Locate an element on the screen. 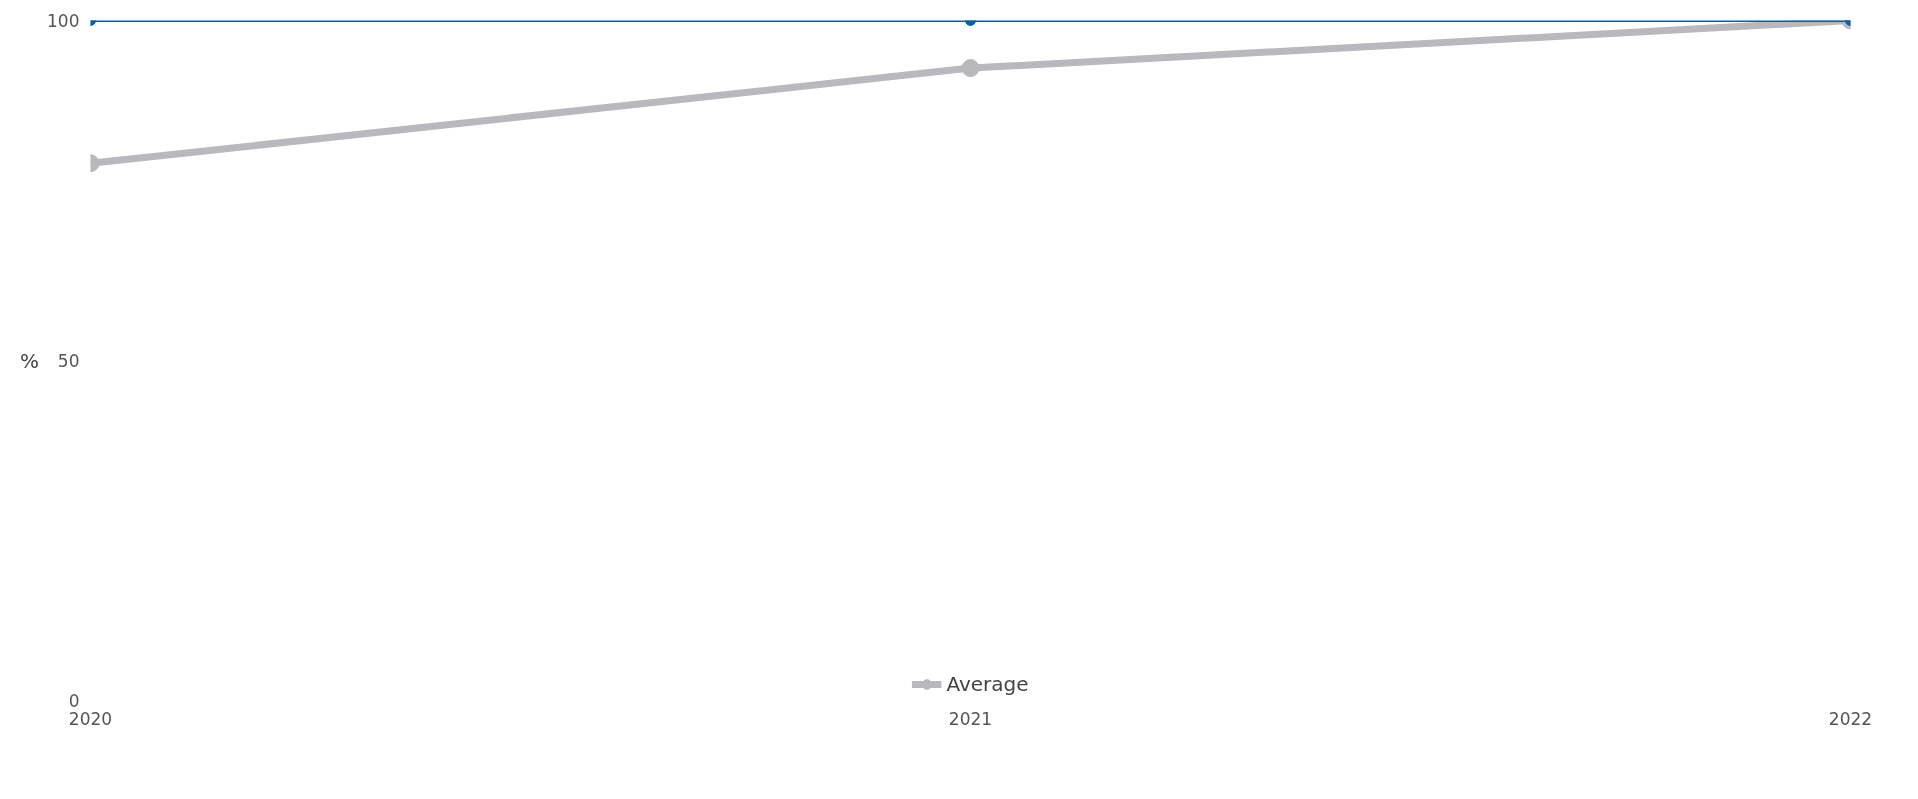 Image resolution: width=1918 pixels, height=799 pixels. x-tick-label: 2022 is located at coordinates (1850, 718).